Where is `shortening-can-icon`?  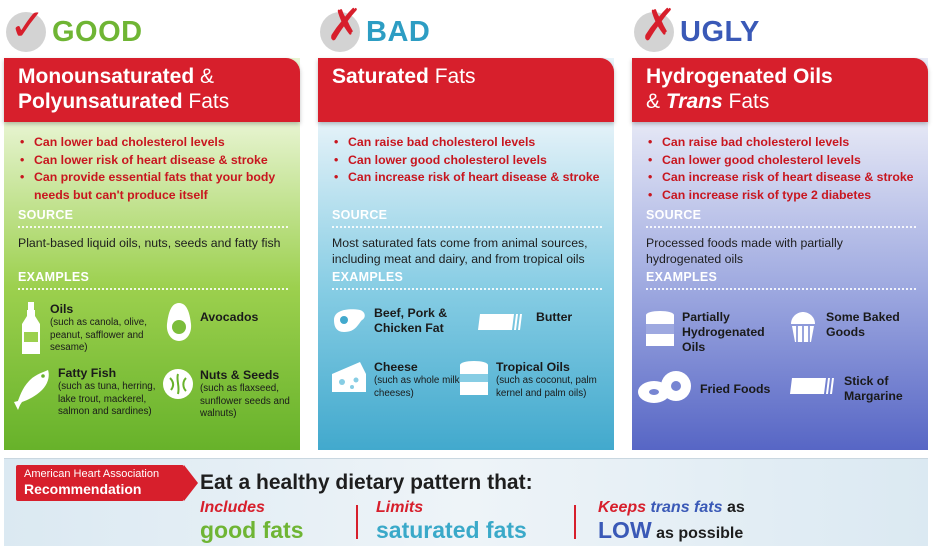
shortening-can-icon is located at coordinates (660, 328).